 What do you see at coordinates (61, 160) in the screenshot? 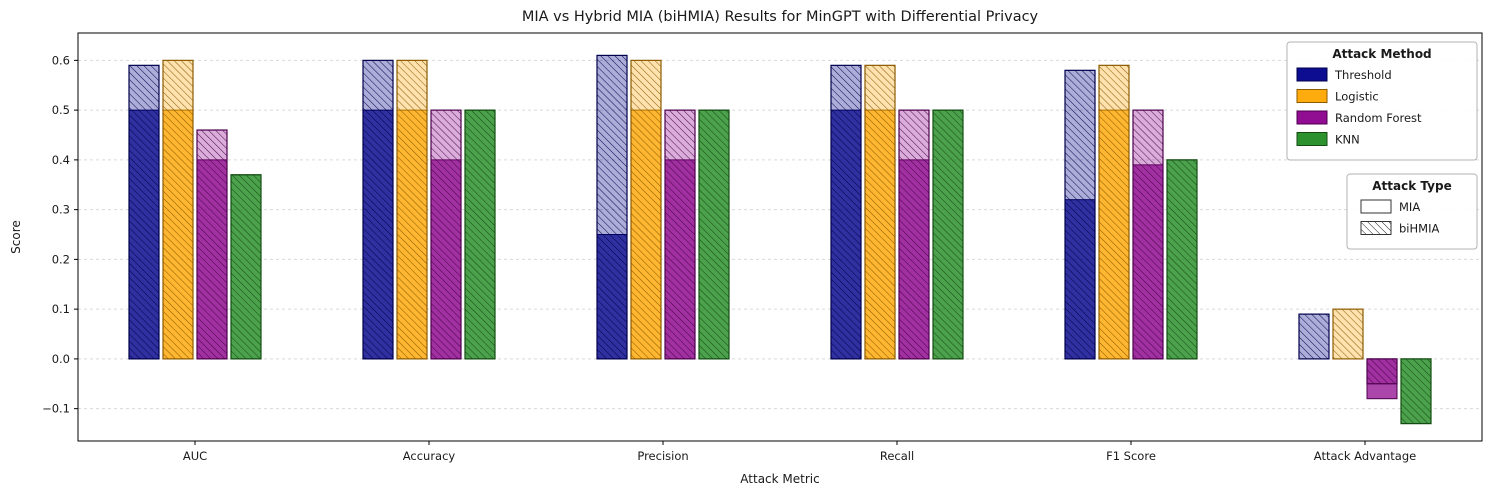
I see `y-tick-label: 0.4` at bounding box center [61, 160].